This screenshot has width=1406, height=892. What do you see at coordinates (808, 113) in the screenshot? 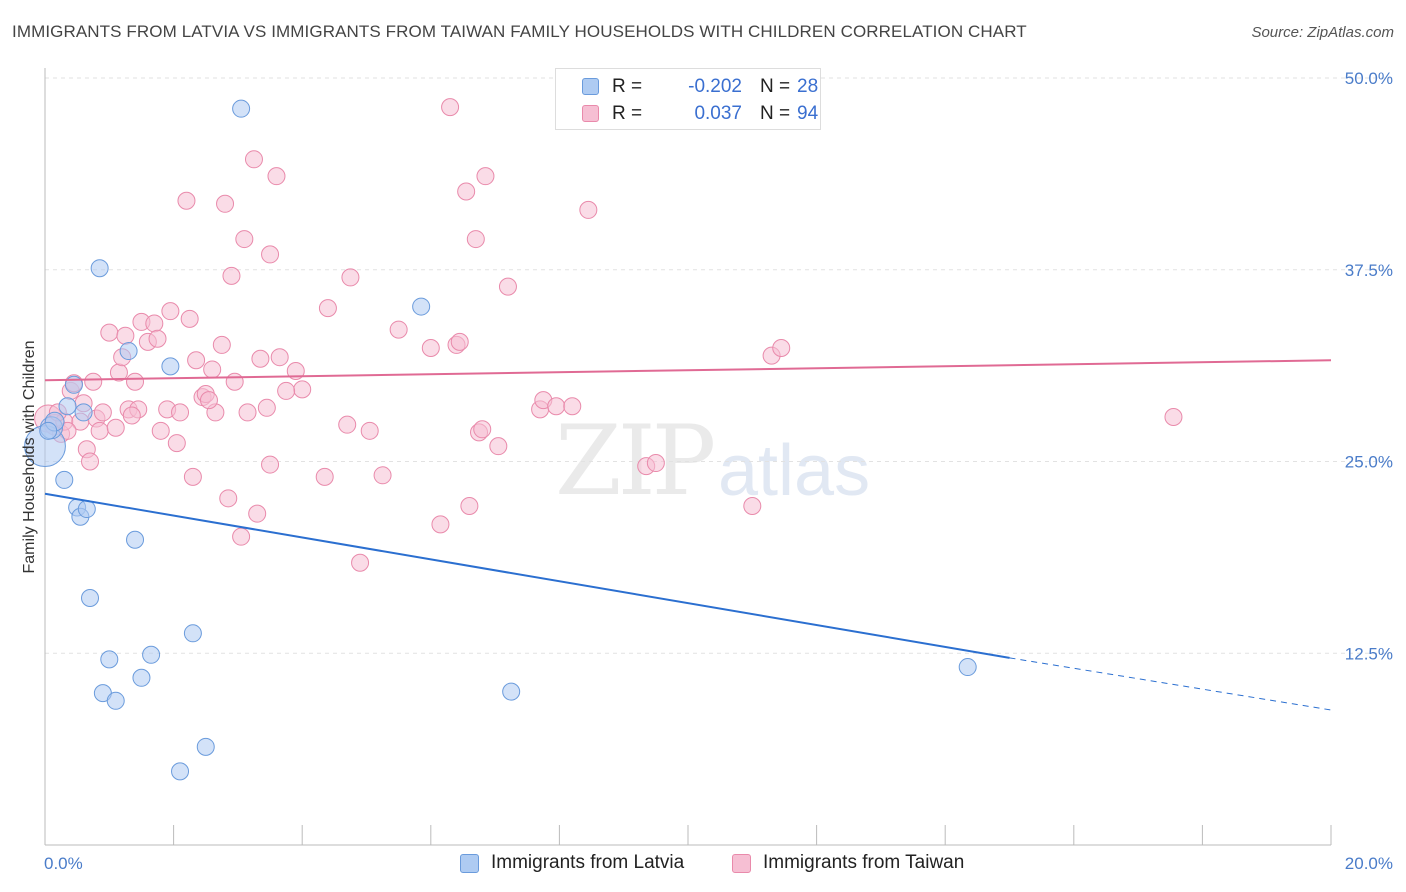
I see `legend-n-value: 94` at bounding box center [808, 113].